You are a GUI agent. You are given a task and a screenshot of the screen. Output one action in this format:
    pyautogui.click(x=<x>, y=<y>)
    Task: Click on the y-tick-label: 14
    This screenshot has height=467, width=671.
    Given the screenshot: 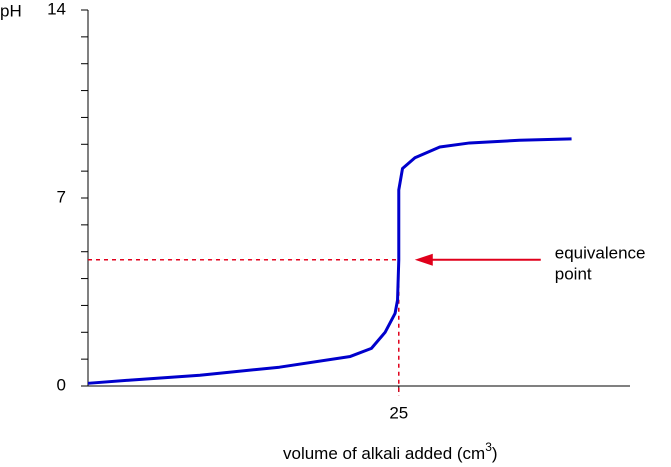 What is the action you would take?
    pyautogui.click(x=56, y=9)
    